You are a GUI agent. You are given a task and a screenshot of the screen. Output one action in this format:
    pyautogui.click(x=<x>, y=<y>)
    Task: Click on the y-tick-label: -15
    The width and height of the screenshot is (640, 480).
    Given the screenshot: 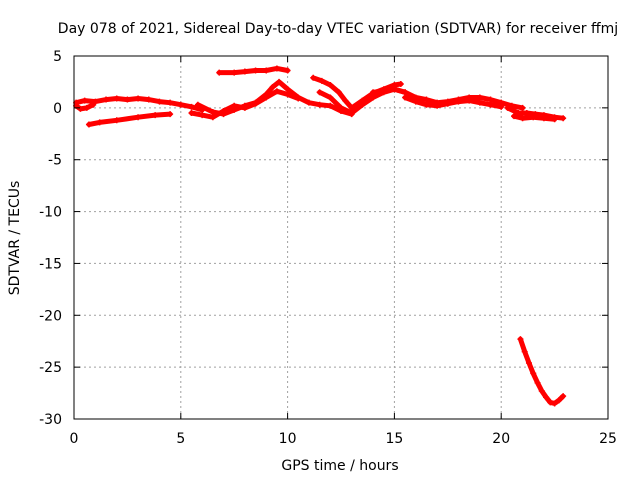 What is the action you would take?
    pyautogui.click(x=50, y=264)
    